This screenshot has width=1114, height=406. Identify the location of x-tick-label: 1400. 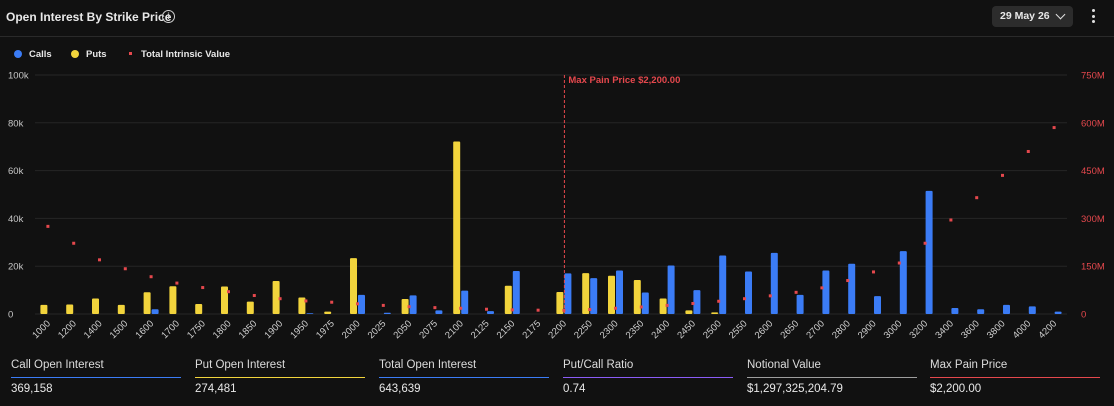
(93, 329).